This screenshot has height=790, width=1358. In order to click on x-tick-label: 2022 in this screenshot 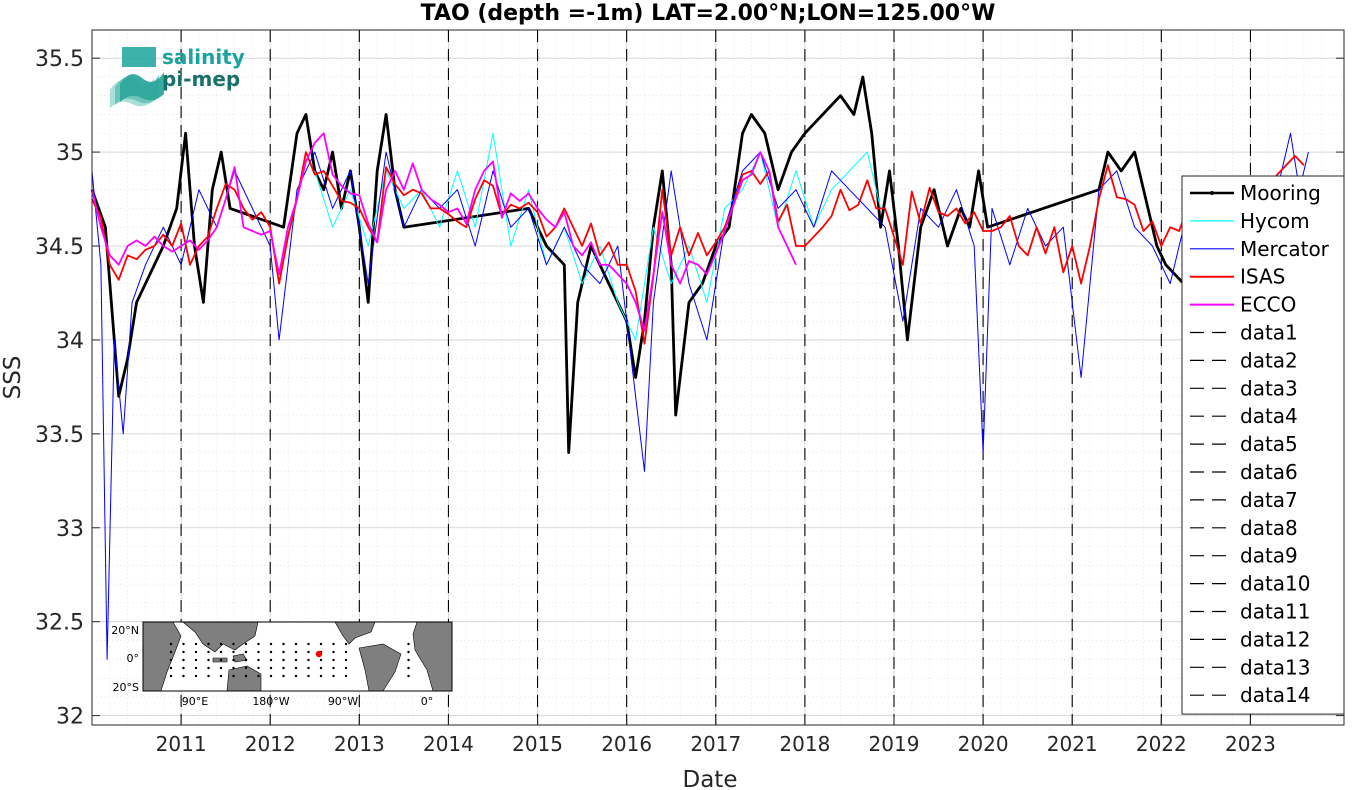, I will do `click(1161, 744)`.